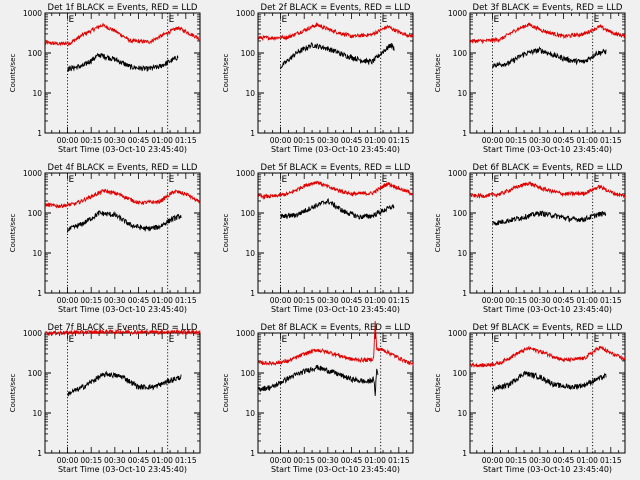 Image resolution: width=640 pixels, height=480 pixels. What do you see at coordinates (123, 8) in the screenshot?
I see `panel-title: Det 1f BLACK = Events, RED = LLD` at bounding box center [123, 8].